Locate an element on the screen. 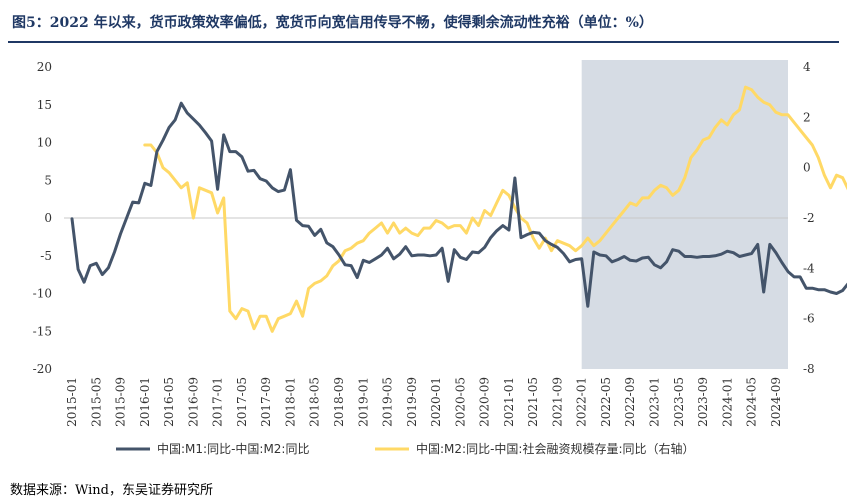 Image resolution: width=847 pixels, height=498 pixels. y-right-tick-label: 4 is located at coordinates (807, 67).